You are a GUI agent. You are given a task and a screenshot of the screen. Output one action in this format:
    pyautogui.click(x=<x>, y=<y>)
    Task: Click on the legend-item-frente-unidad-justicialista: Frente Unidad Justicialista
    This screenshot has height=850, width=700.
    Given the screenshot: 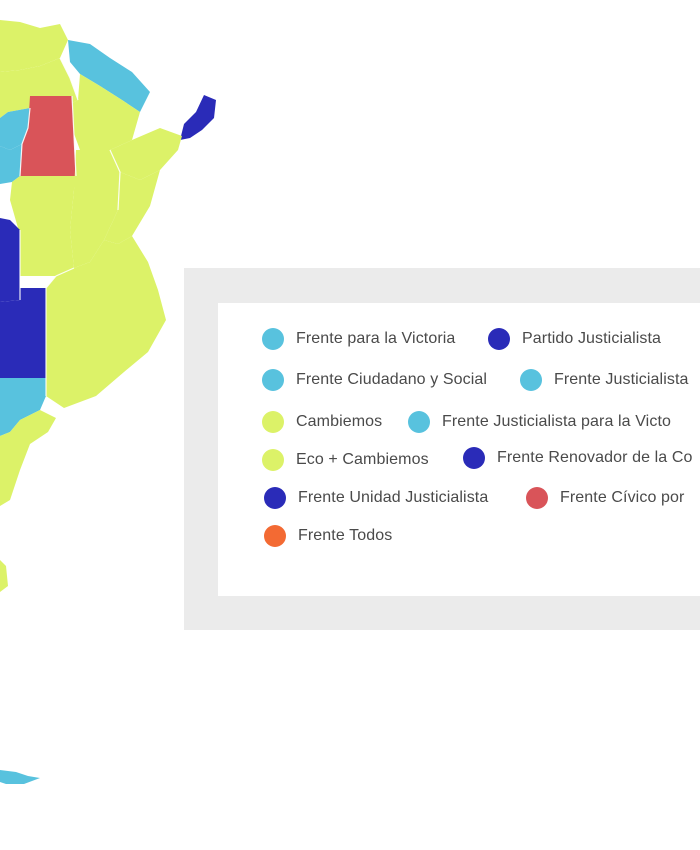 What is the action you would take?
    pyautogui.click(x=376, y=498)
    